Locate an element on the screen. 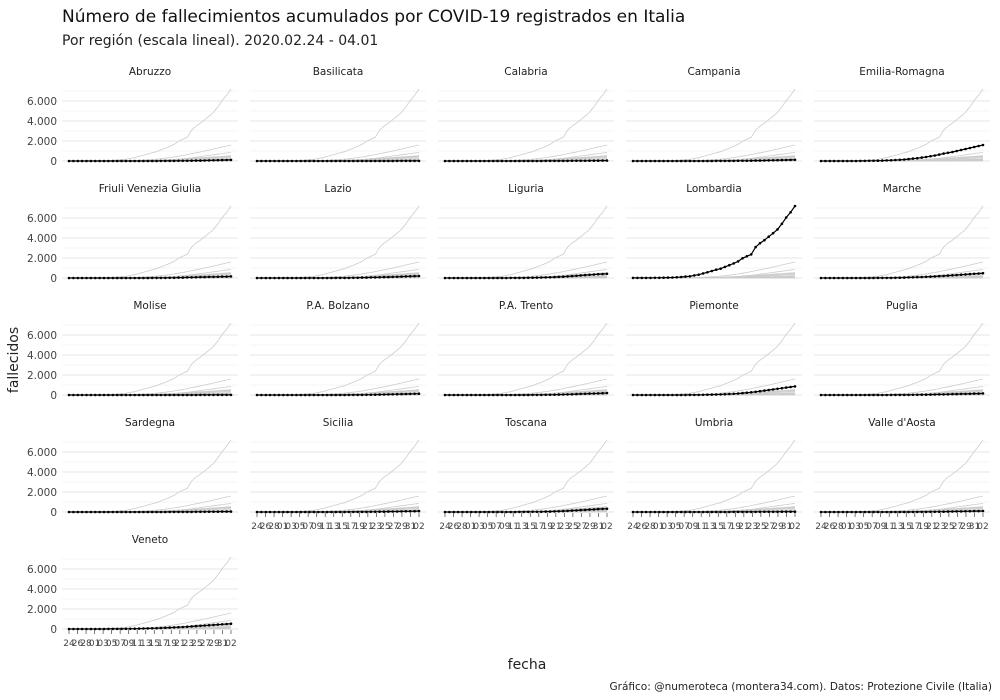 The width and height of the screenshot is (1000, 700). panel-lazio: Lazio is located at coordinates (338, 231).